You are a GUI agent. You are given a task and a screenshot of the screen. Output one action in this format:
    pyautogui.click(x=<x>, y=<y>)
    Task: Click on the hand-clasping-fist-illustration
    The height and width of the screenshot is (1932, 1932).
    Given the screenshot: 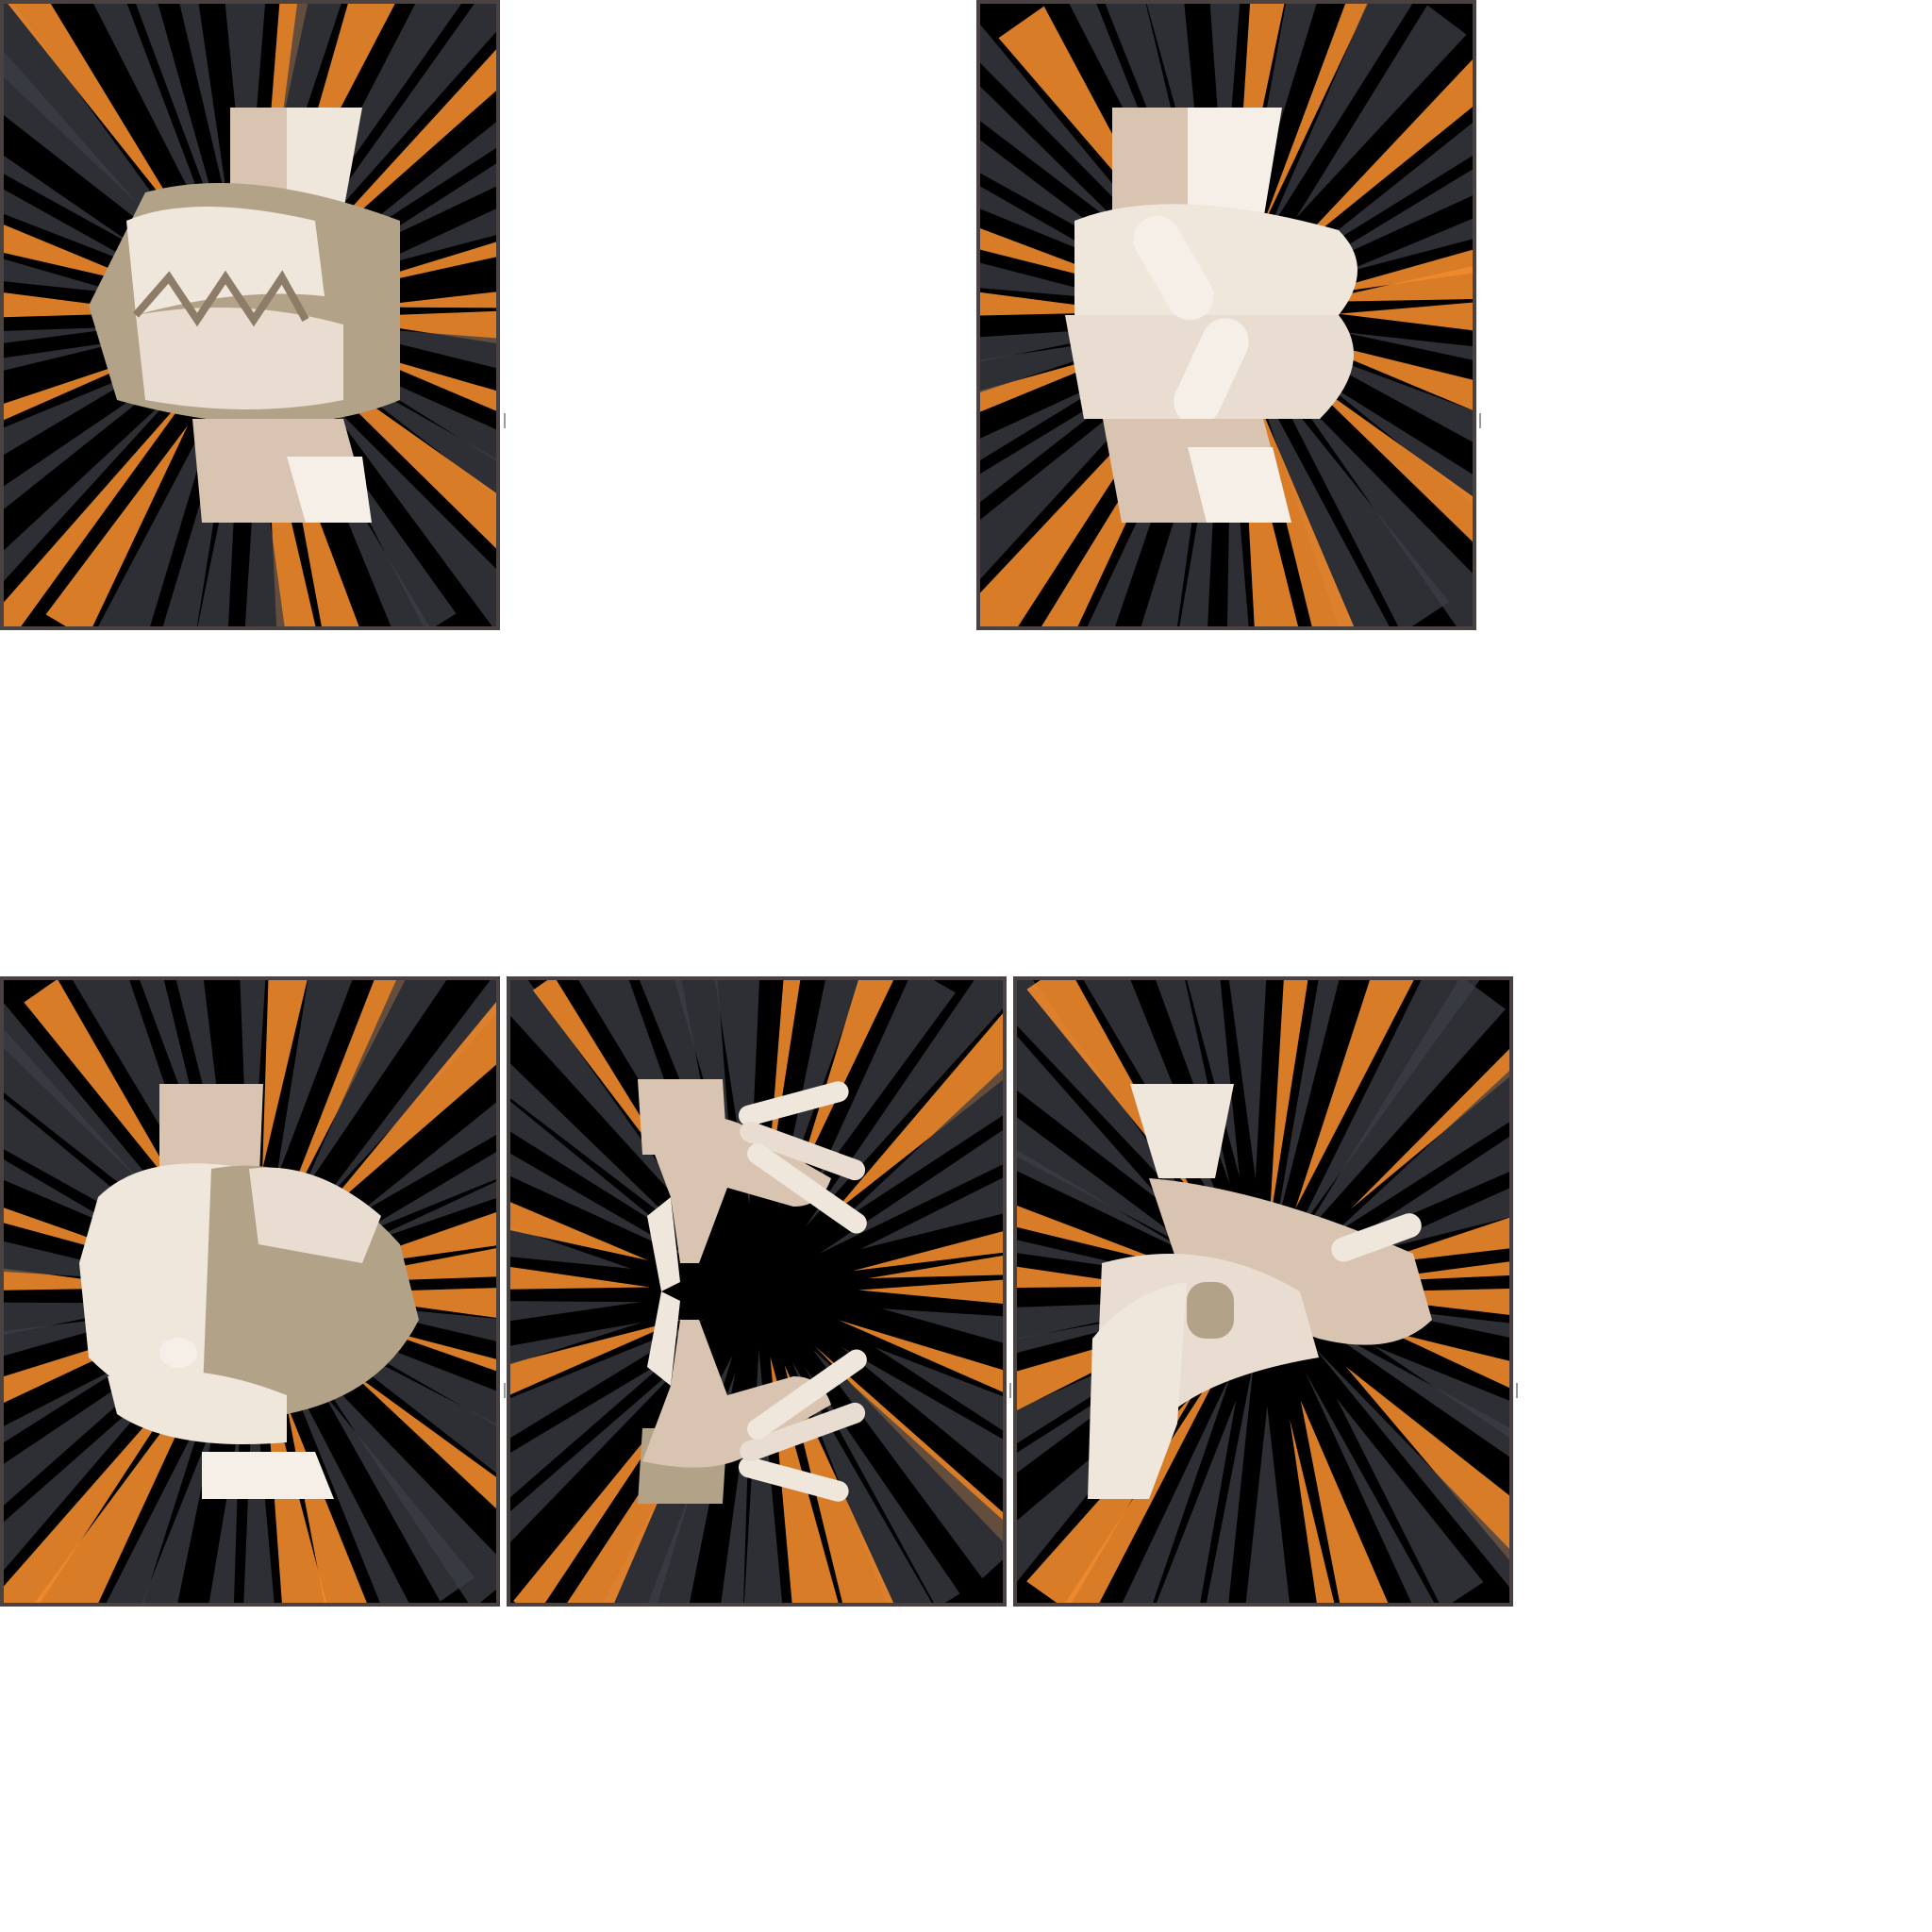 What is the action you would take?
    pyautogui.click(x=250, y=1292)
    